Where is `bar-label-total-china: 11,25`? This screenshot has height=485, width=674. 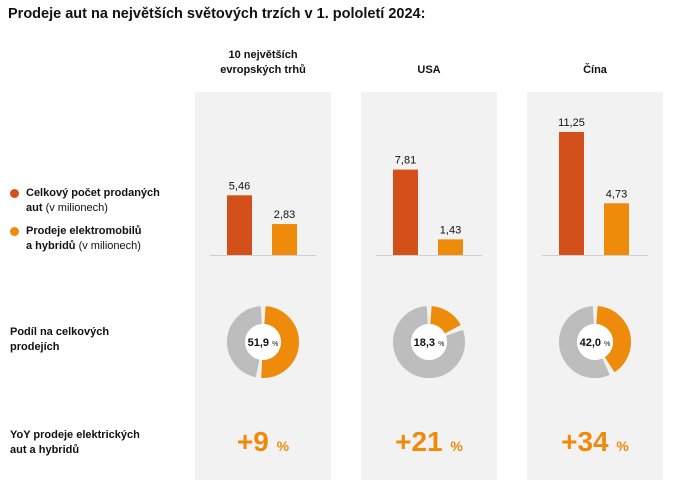 bar-label-total-china: 11,25 is located at coordinates (571, 123).